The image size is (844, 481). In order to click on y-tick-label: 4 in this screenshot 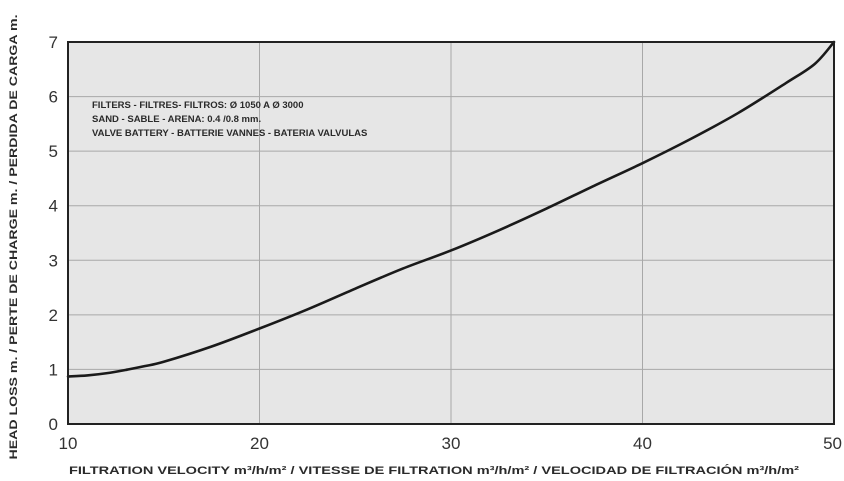, I will do `click(53, 206)`.